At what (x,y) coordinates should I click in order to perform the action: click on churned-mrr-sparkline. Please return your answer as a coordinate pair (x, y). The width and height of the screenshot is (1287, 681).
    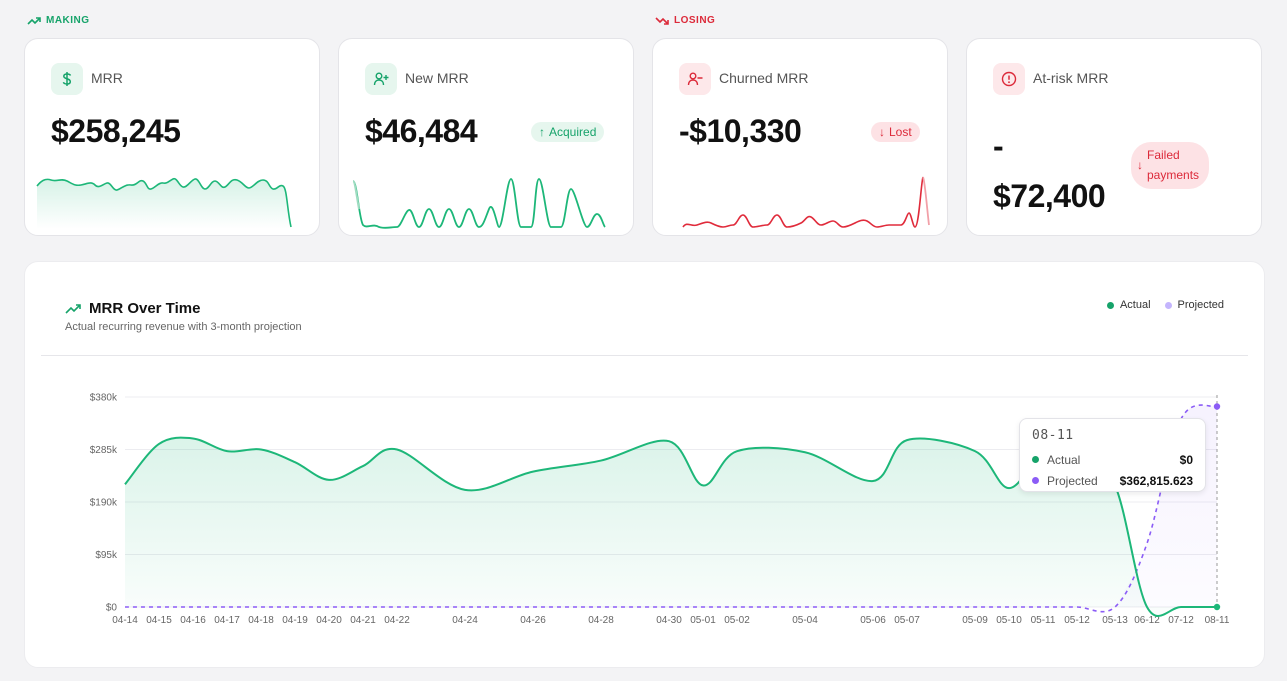
    Looking at the image, I should click on (806, 202).